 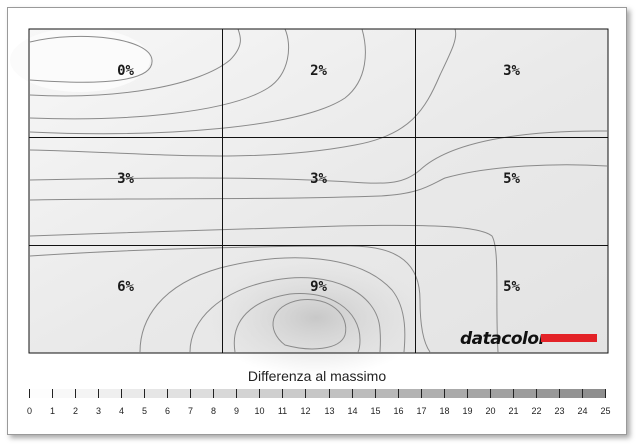 I want to click on legend-tick-label-24: 24, so click(x=582, y=411).